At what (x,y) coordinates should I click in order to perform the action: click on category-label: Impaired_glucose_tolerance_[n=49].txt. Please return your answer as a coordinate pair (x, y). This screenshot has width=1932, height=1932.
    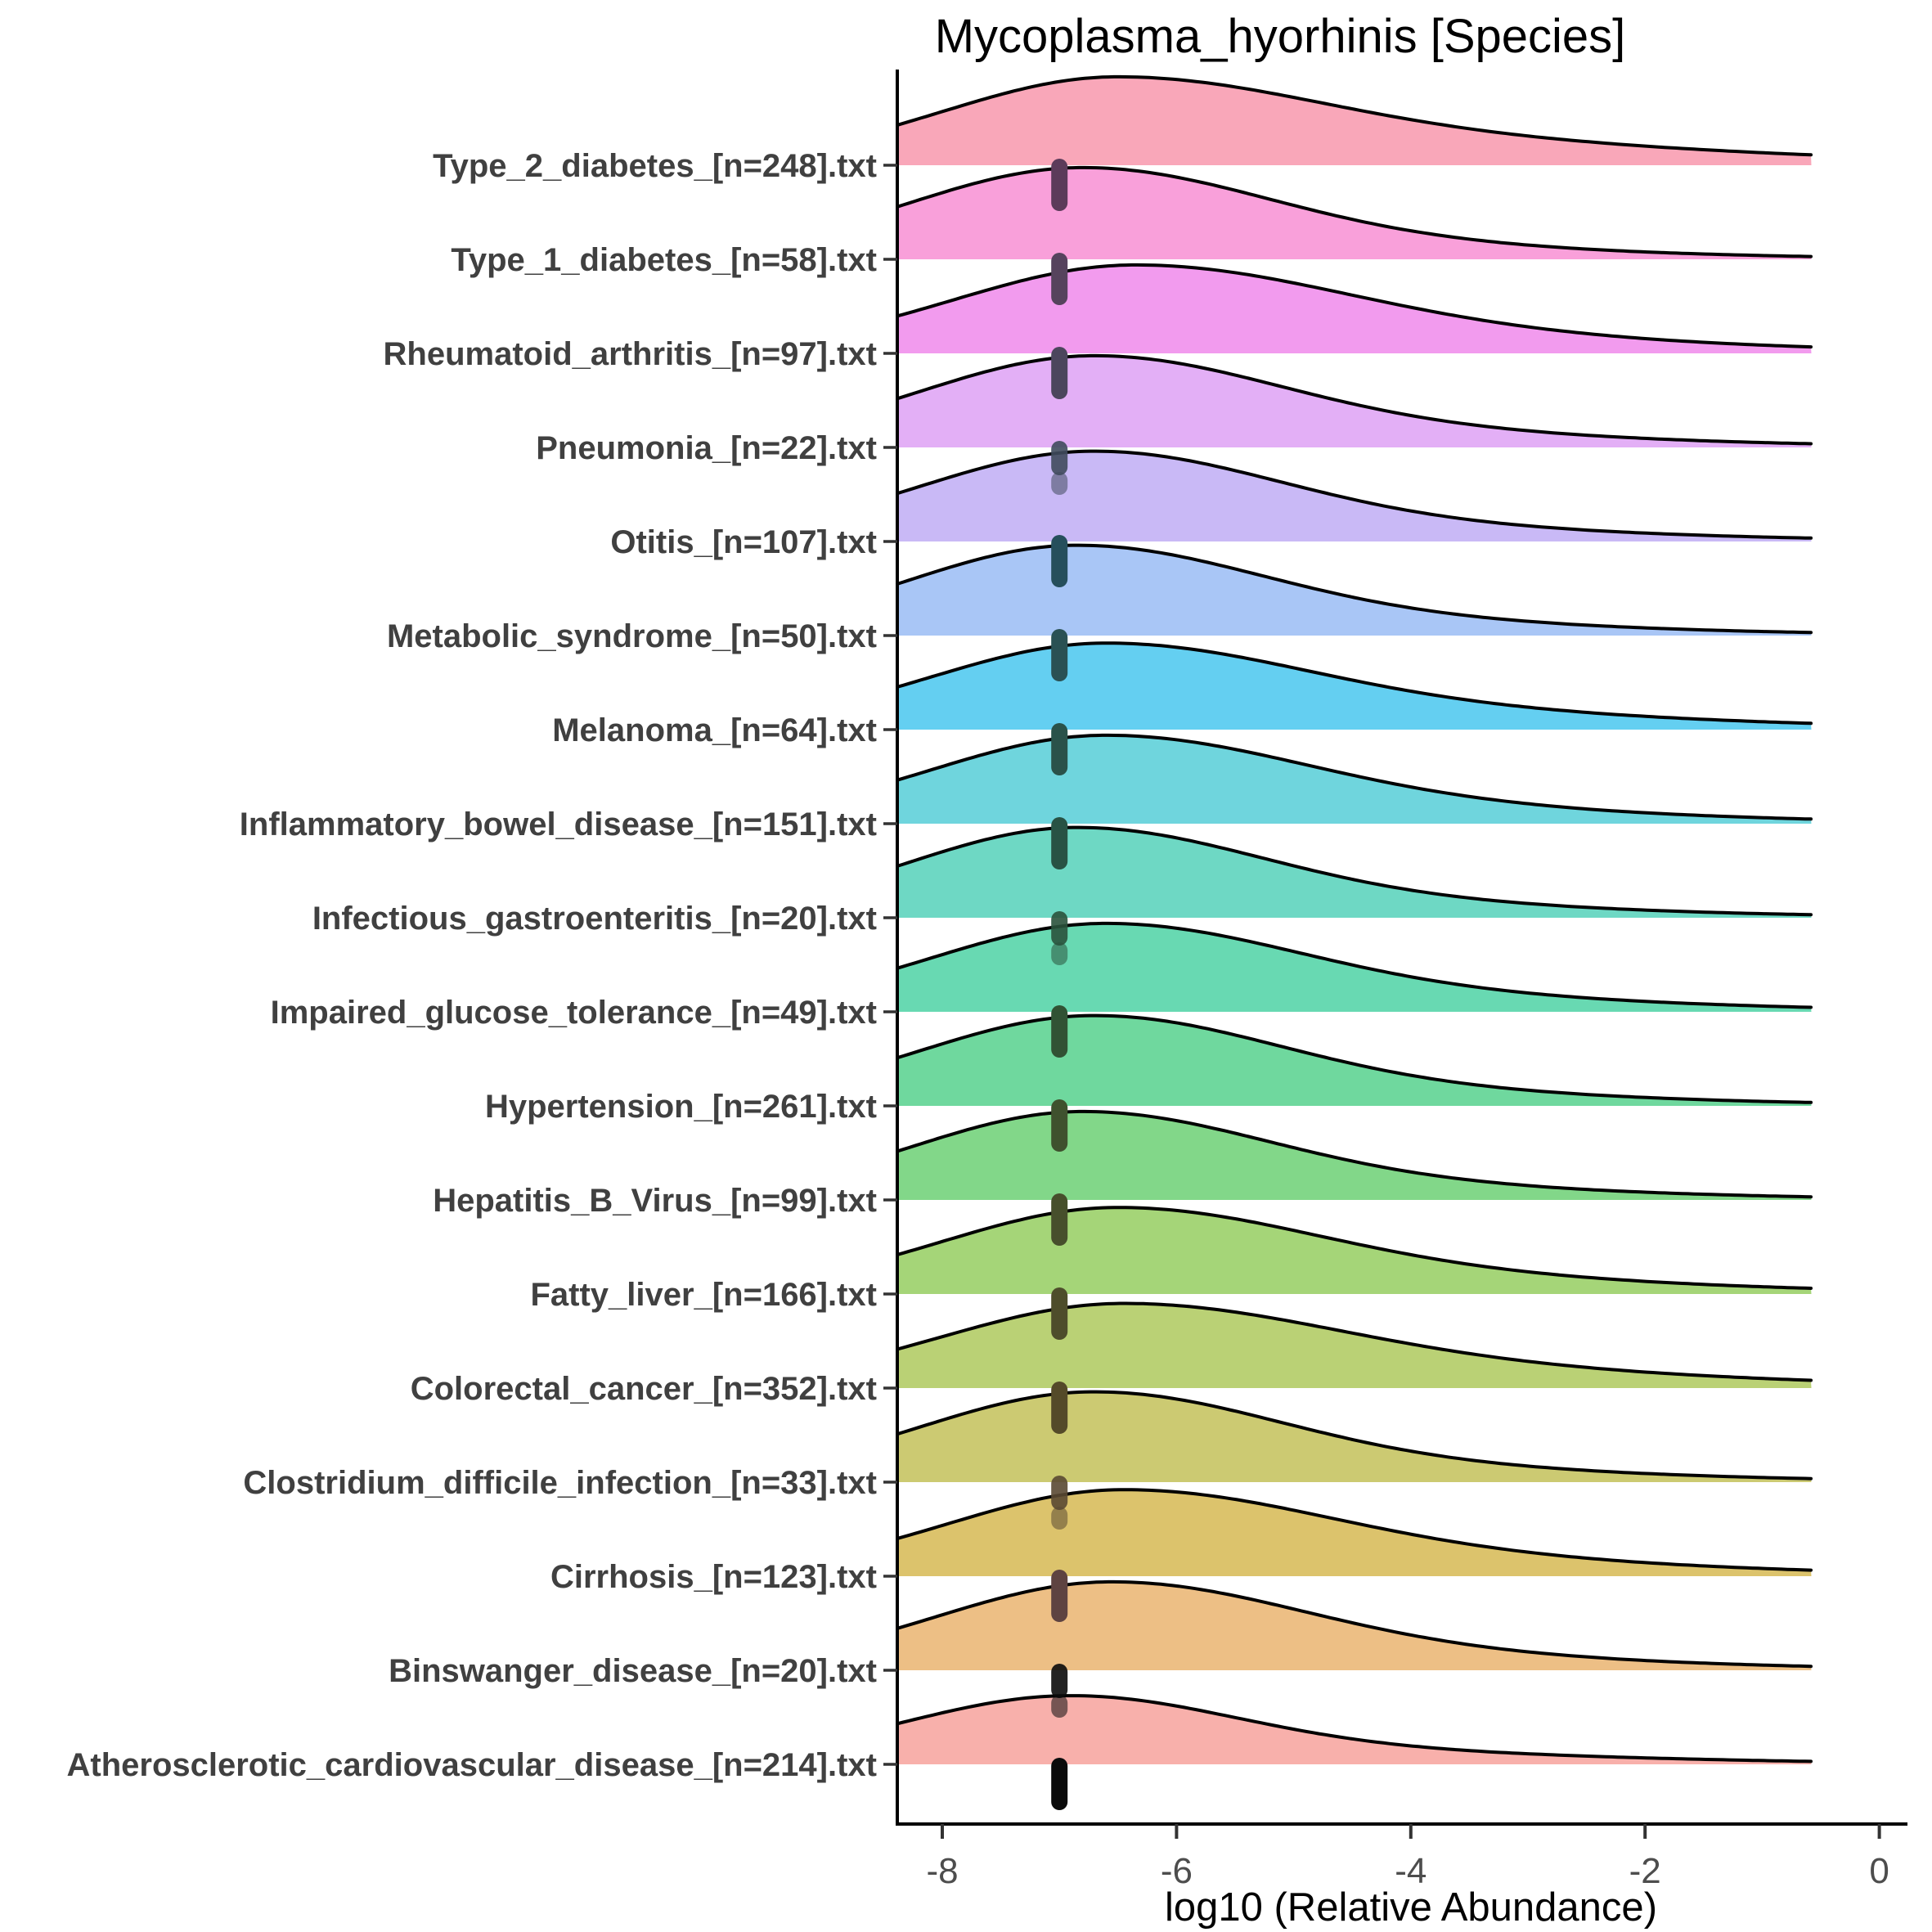
    Looking at the image, I should click on (574, 1013).